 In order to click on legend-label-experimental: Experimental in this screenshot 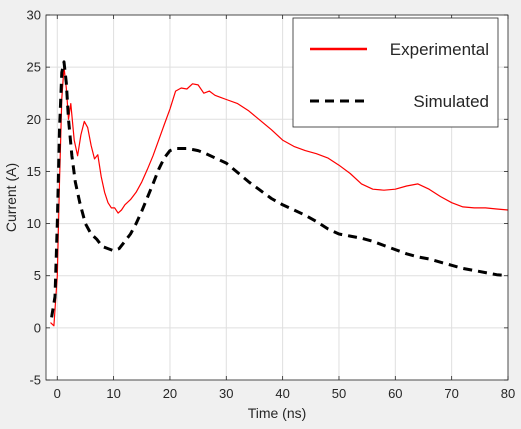, I will do `click(439, 49)`.